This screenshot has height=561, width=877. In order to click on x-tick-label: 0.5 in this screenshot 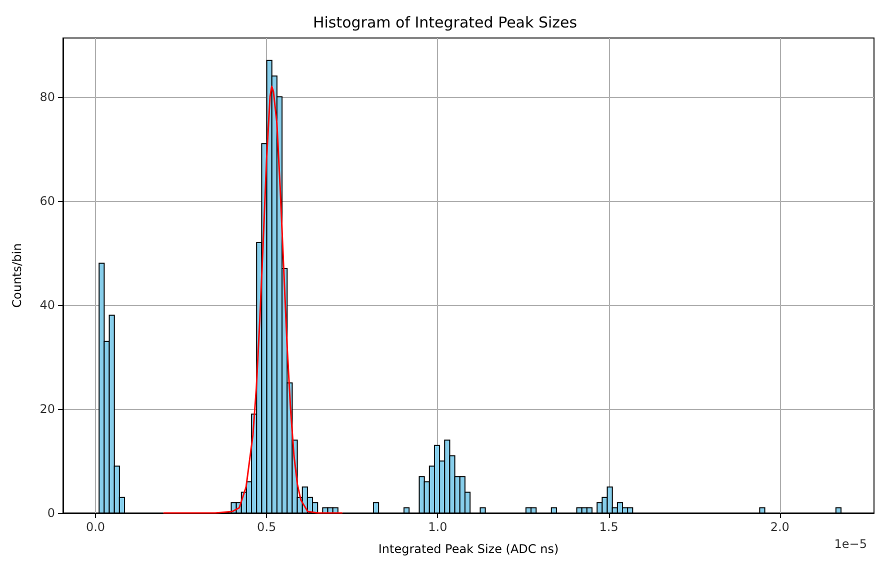, I will do `click(266, 527)`.